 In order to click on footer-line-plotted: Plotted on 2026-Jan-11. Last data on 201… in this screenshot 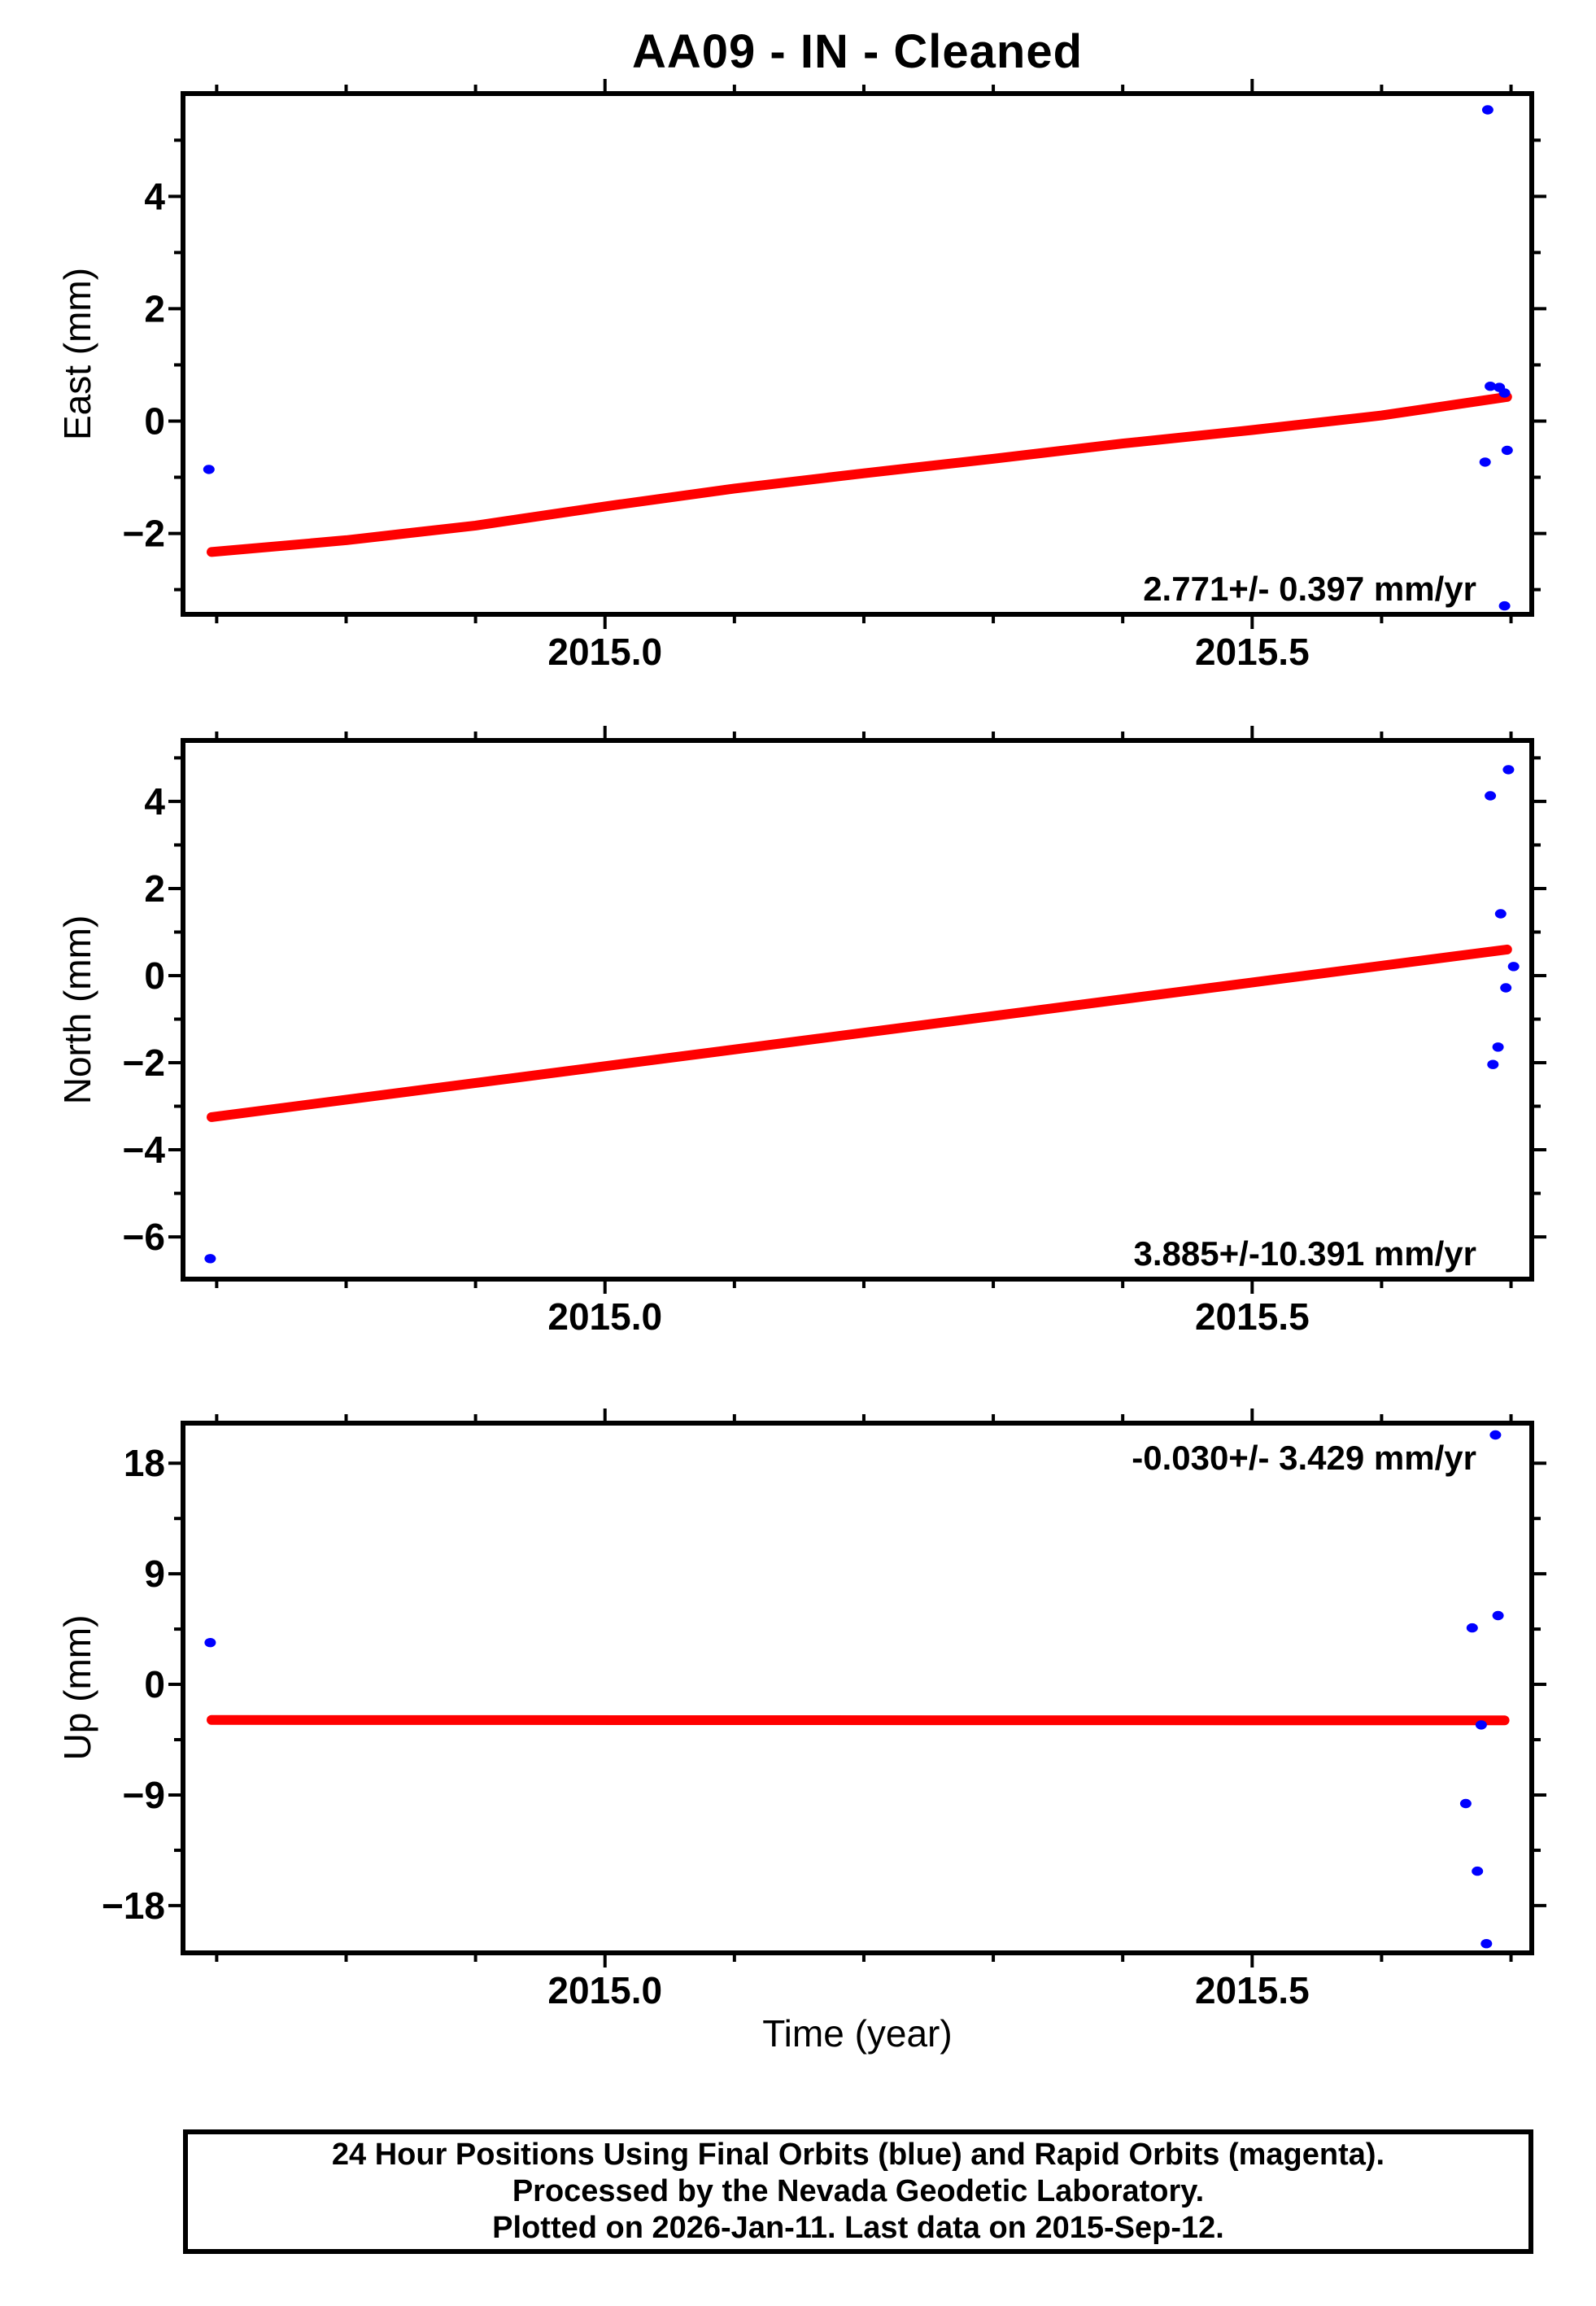, I will do `click(858, 2228)`.